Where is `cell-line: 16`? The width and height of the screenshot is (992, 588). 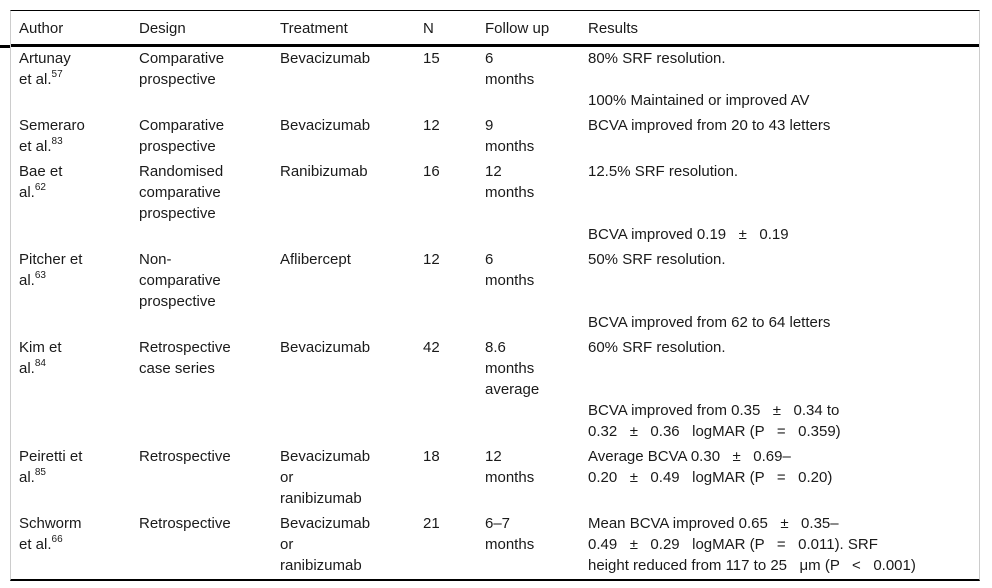
cell-line: 16 is located at coordinates (431, 171).